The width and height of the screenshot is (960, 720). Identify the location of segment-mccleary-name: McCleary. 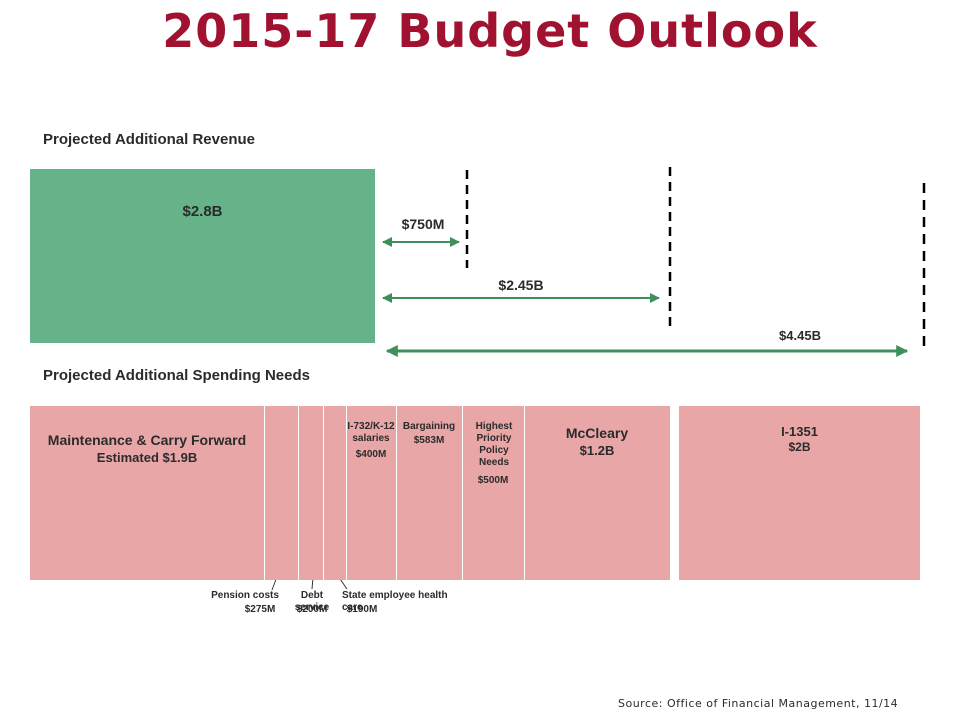
(597, 433).